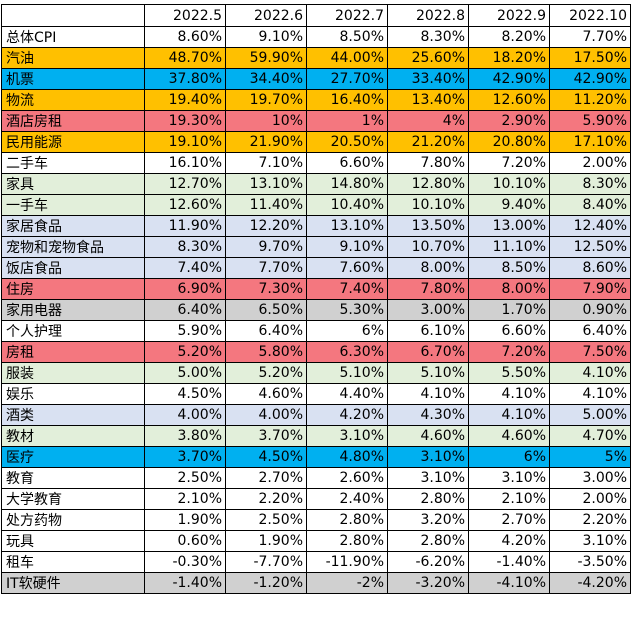  Describe the element at coordinates (185, 373) in the screenshot. I see `value-cell: 5.00%` at that location.